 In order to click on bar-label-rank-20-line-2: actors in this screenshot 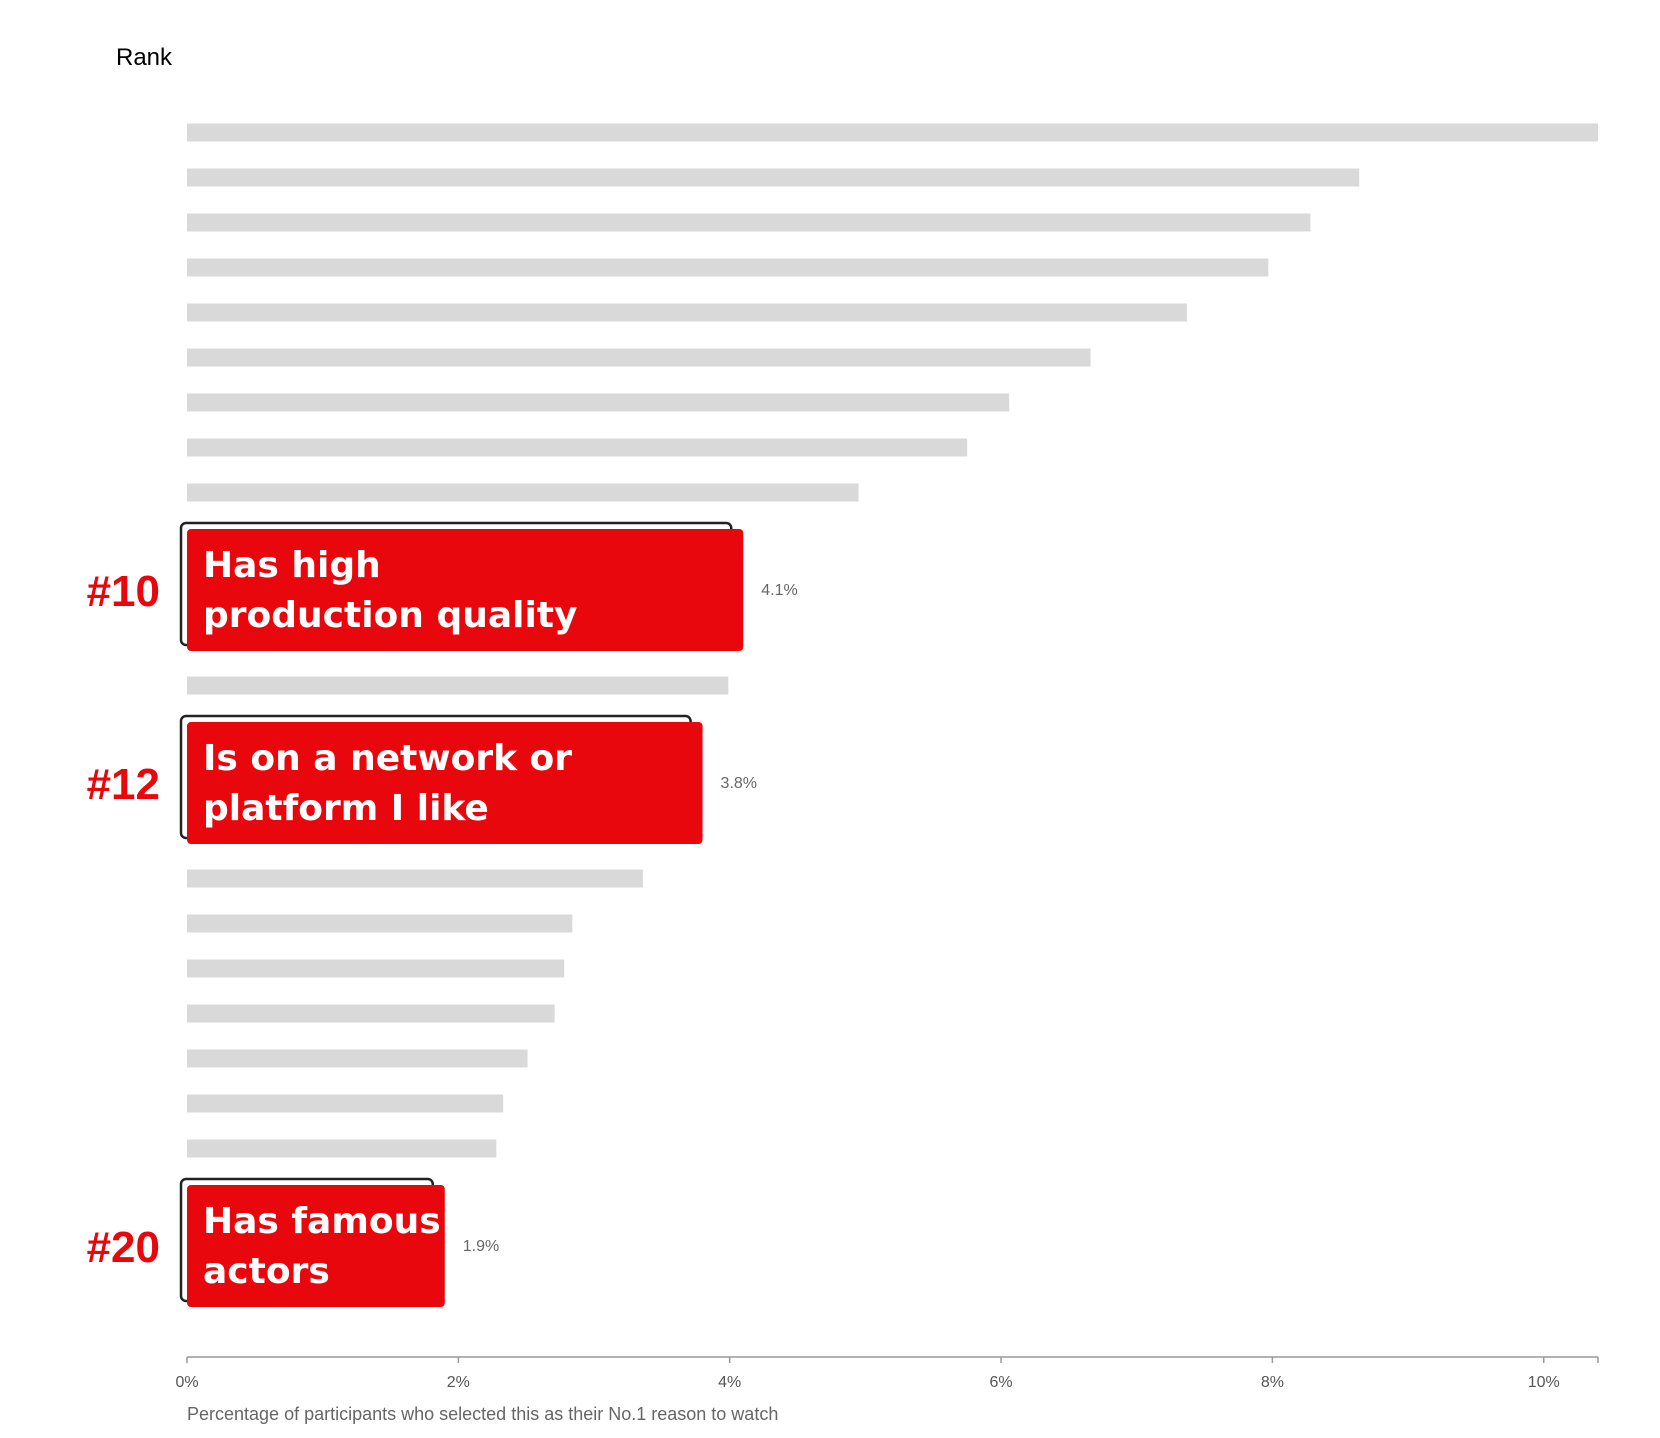, I will do `click(266, 1271)`.